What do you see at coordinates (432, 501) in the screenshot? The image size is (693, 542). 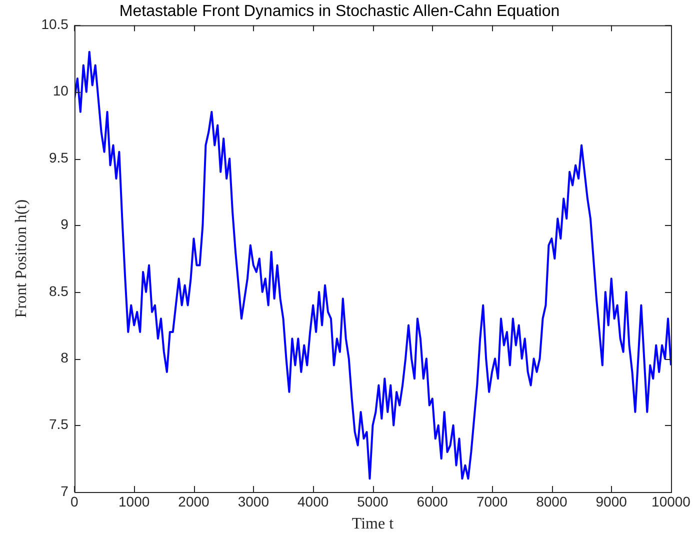 I see `x-tick-label: 6000` at bounding box center [432, 501].